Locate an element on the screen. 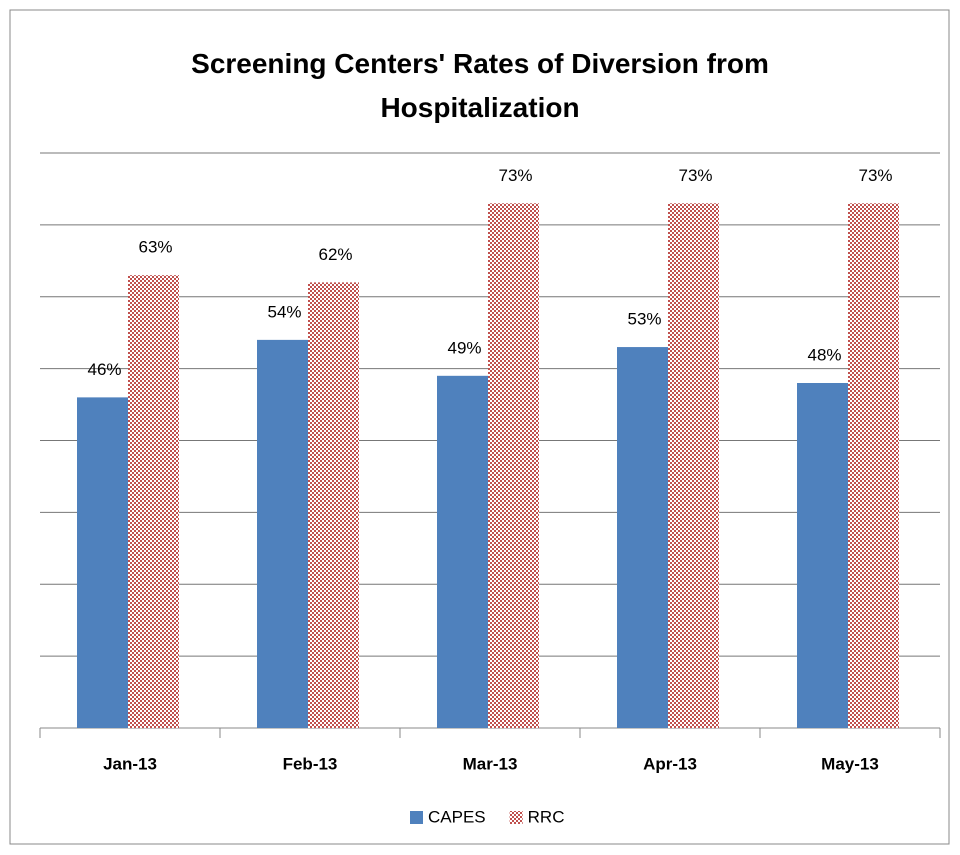 The height and width of the screenshot is (855, 960). data-label: 53% is located at coordinates (644, 319).